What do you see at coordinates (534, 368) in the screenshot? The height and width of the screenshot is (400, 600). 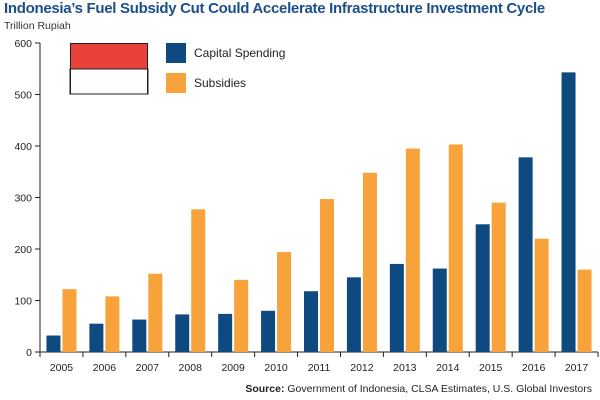 I see `x-tick-label: 2016` at bounding box center [534, 368].